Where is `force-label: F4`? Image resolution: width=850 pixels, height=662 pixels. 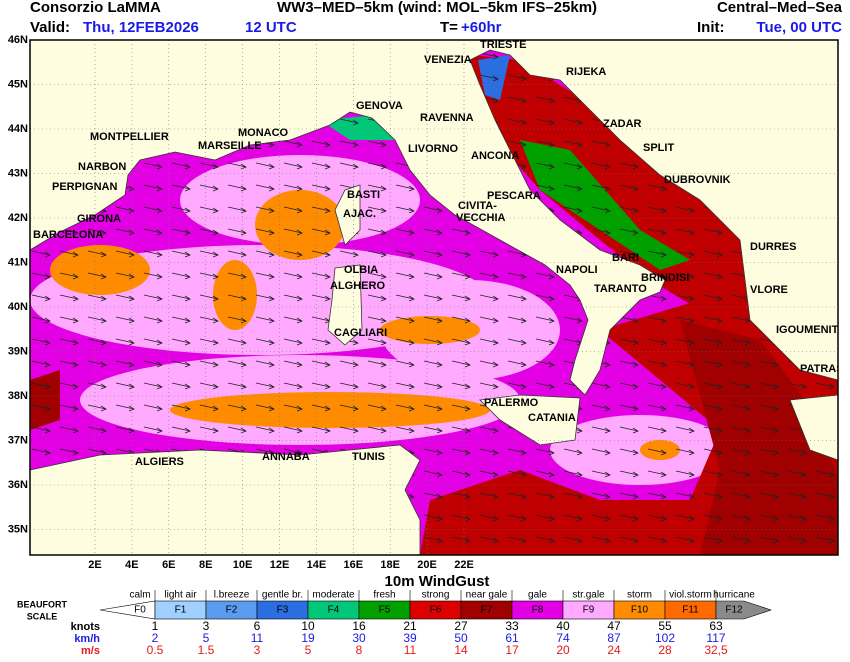 force-label: F4 is located at coordinates (334, 610).